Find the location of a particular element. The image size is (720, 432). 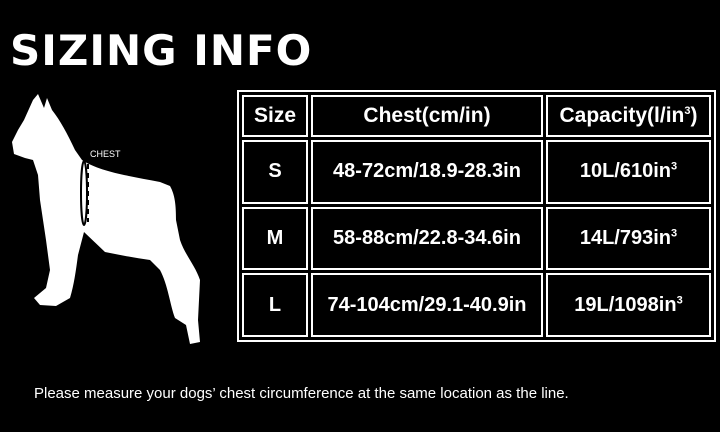

capacity-value: 14L/793in is located at coordinates (625, 237).